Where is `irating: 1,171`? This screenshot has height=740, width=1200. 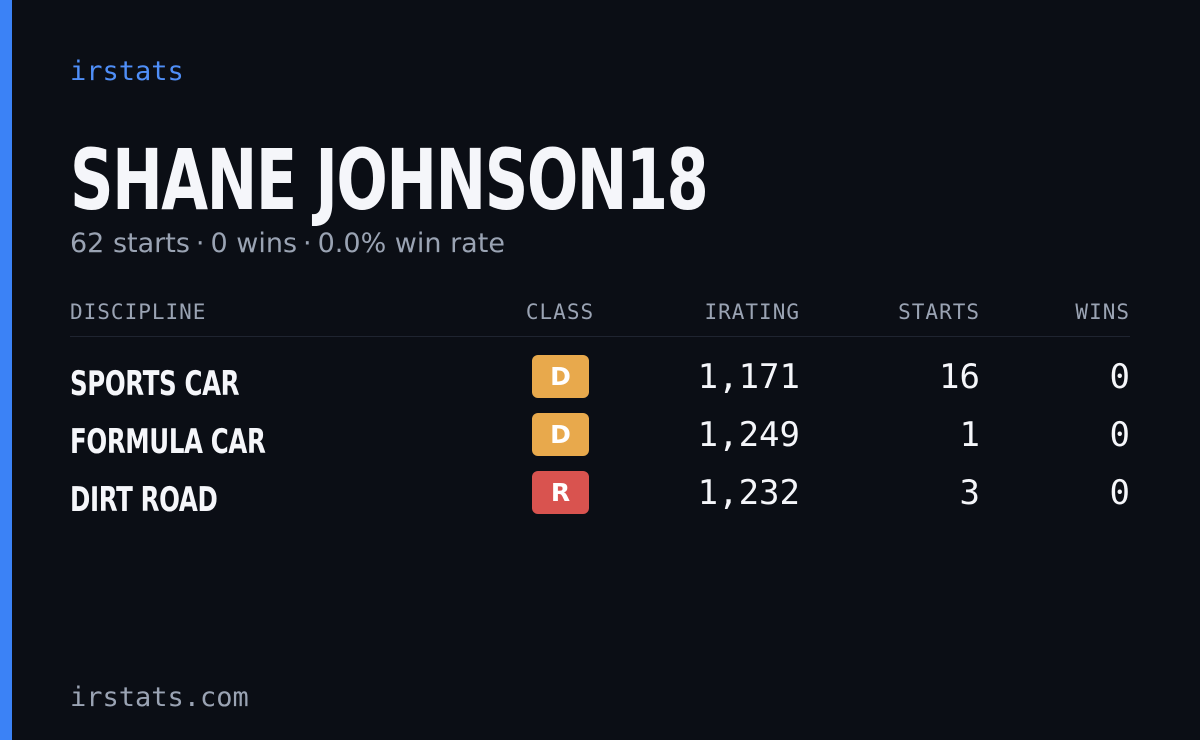
irating: 1,171 is located at coordinates (748, 377).